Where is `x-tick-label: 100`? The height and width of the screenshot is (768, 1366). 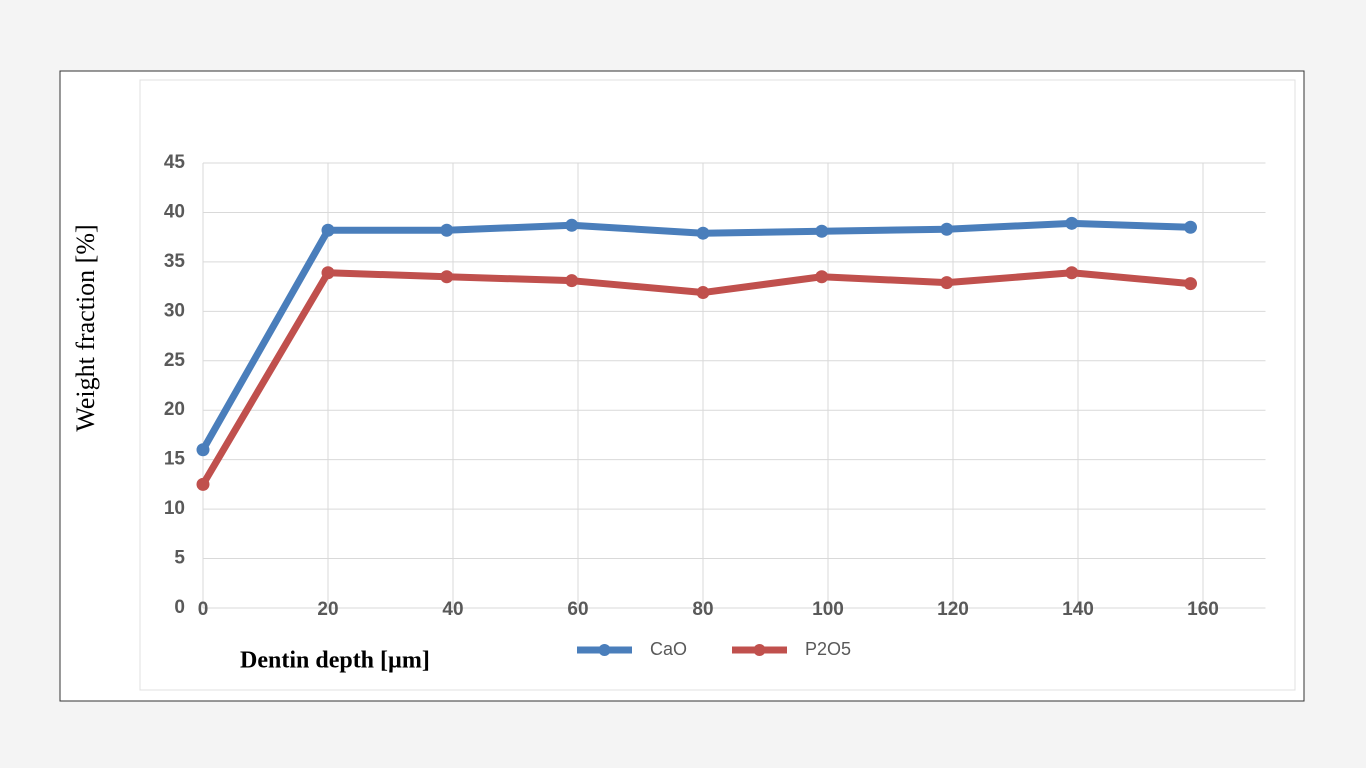
x-tick-label: 100 is located at coordinates (828, 609).